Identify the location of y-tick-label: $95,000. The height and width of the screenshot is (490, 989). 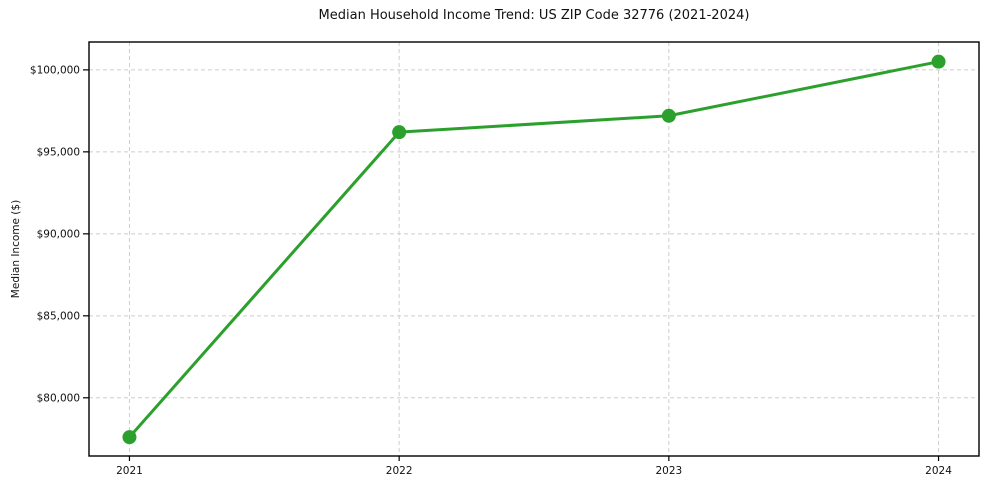
(58, 152).